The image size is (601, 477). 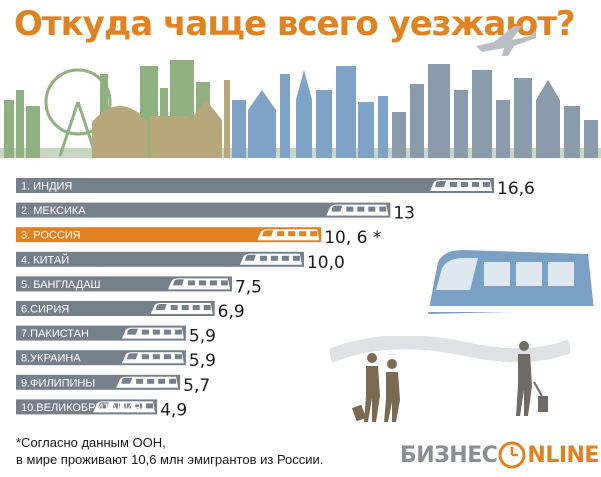 What do you see at coordinates (511, 282) in the screenshot?
I see `train-illustration` at bounding box center [511, 282].